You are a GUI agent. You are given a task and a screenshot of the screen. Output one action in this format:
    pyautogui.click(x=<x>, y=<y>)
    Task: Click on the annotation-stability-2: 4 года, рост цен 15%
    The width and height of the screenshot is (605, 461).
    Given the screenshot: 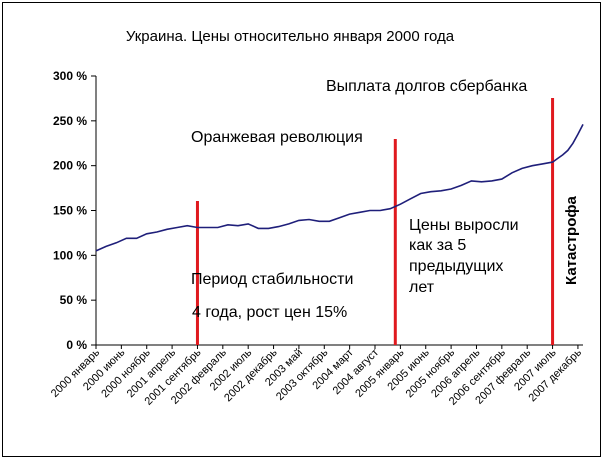 What is the action you would take?
    pyautogui.click(x=269, y=312)
    